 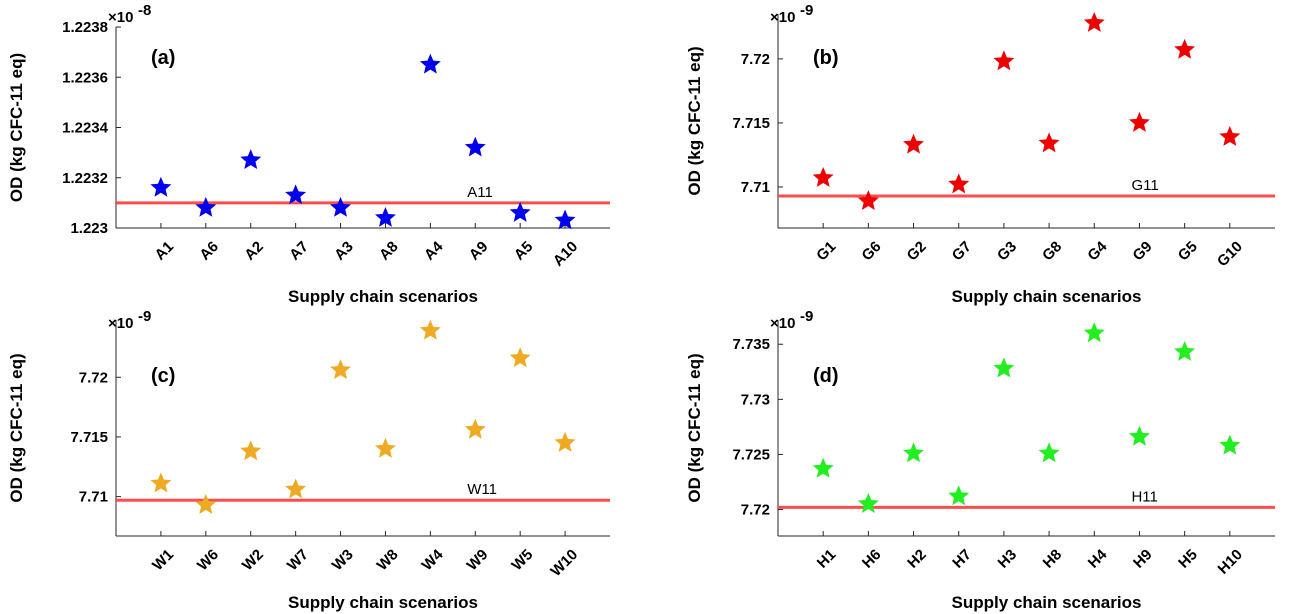 What do you see at coordinates (917, 251) in the screenshot?
I see `x-tick-label: G2` at bounding box center [917, 251].